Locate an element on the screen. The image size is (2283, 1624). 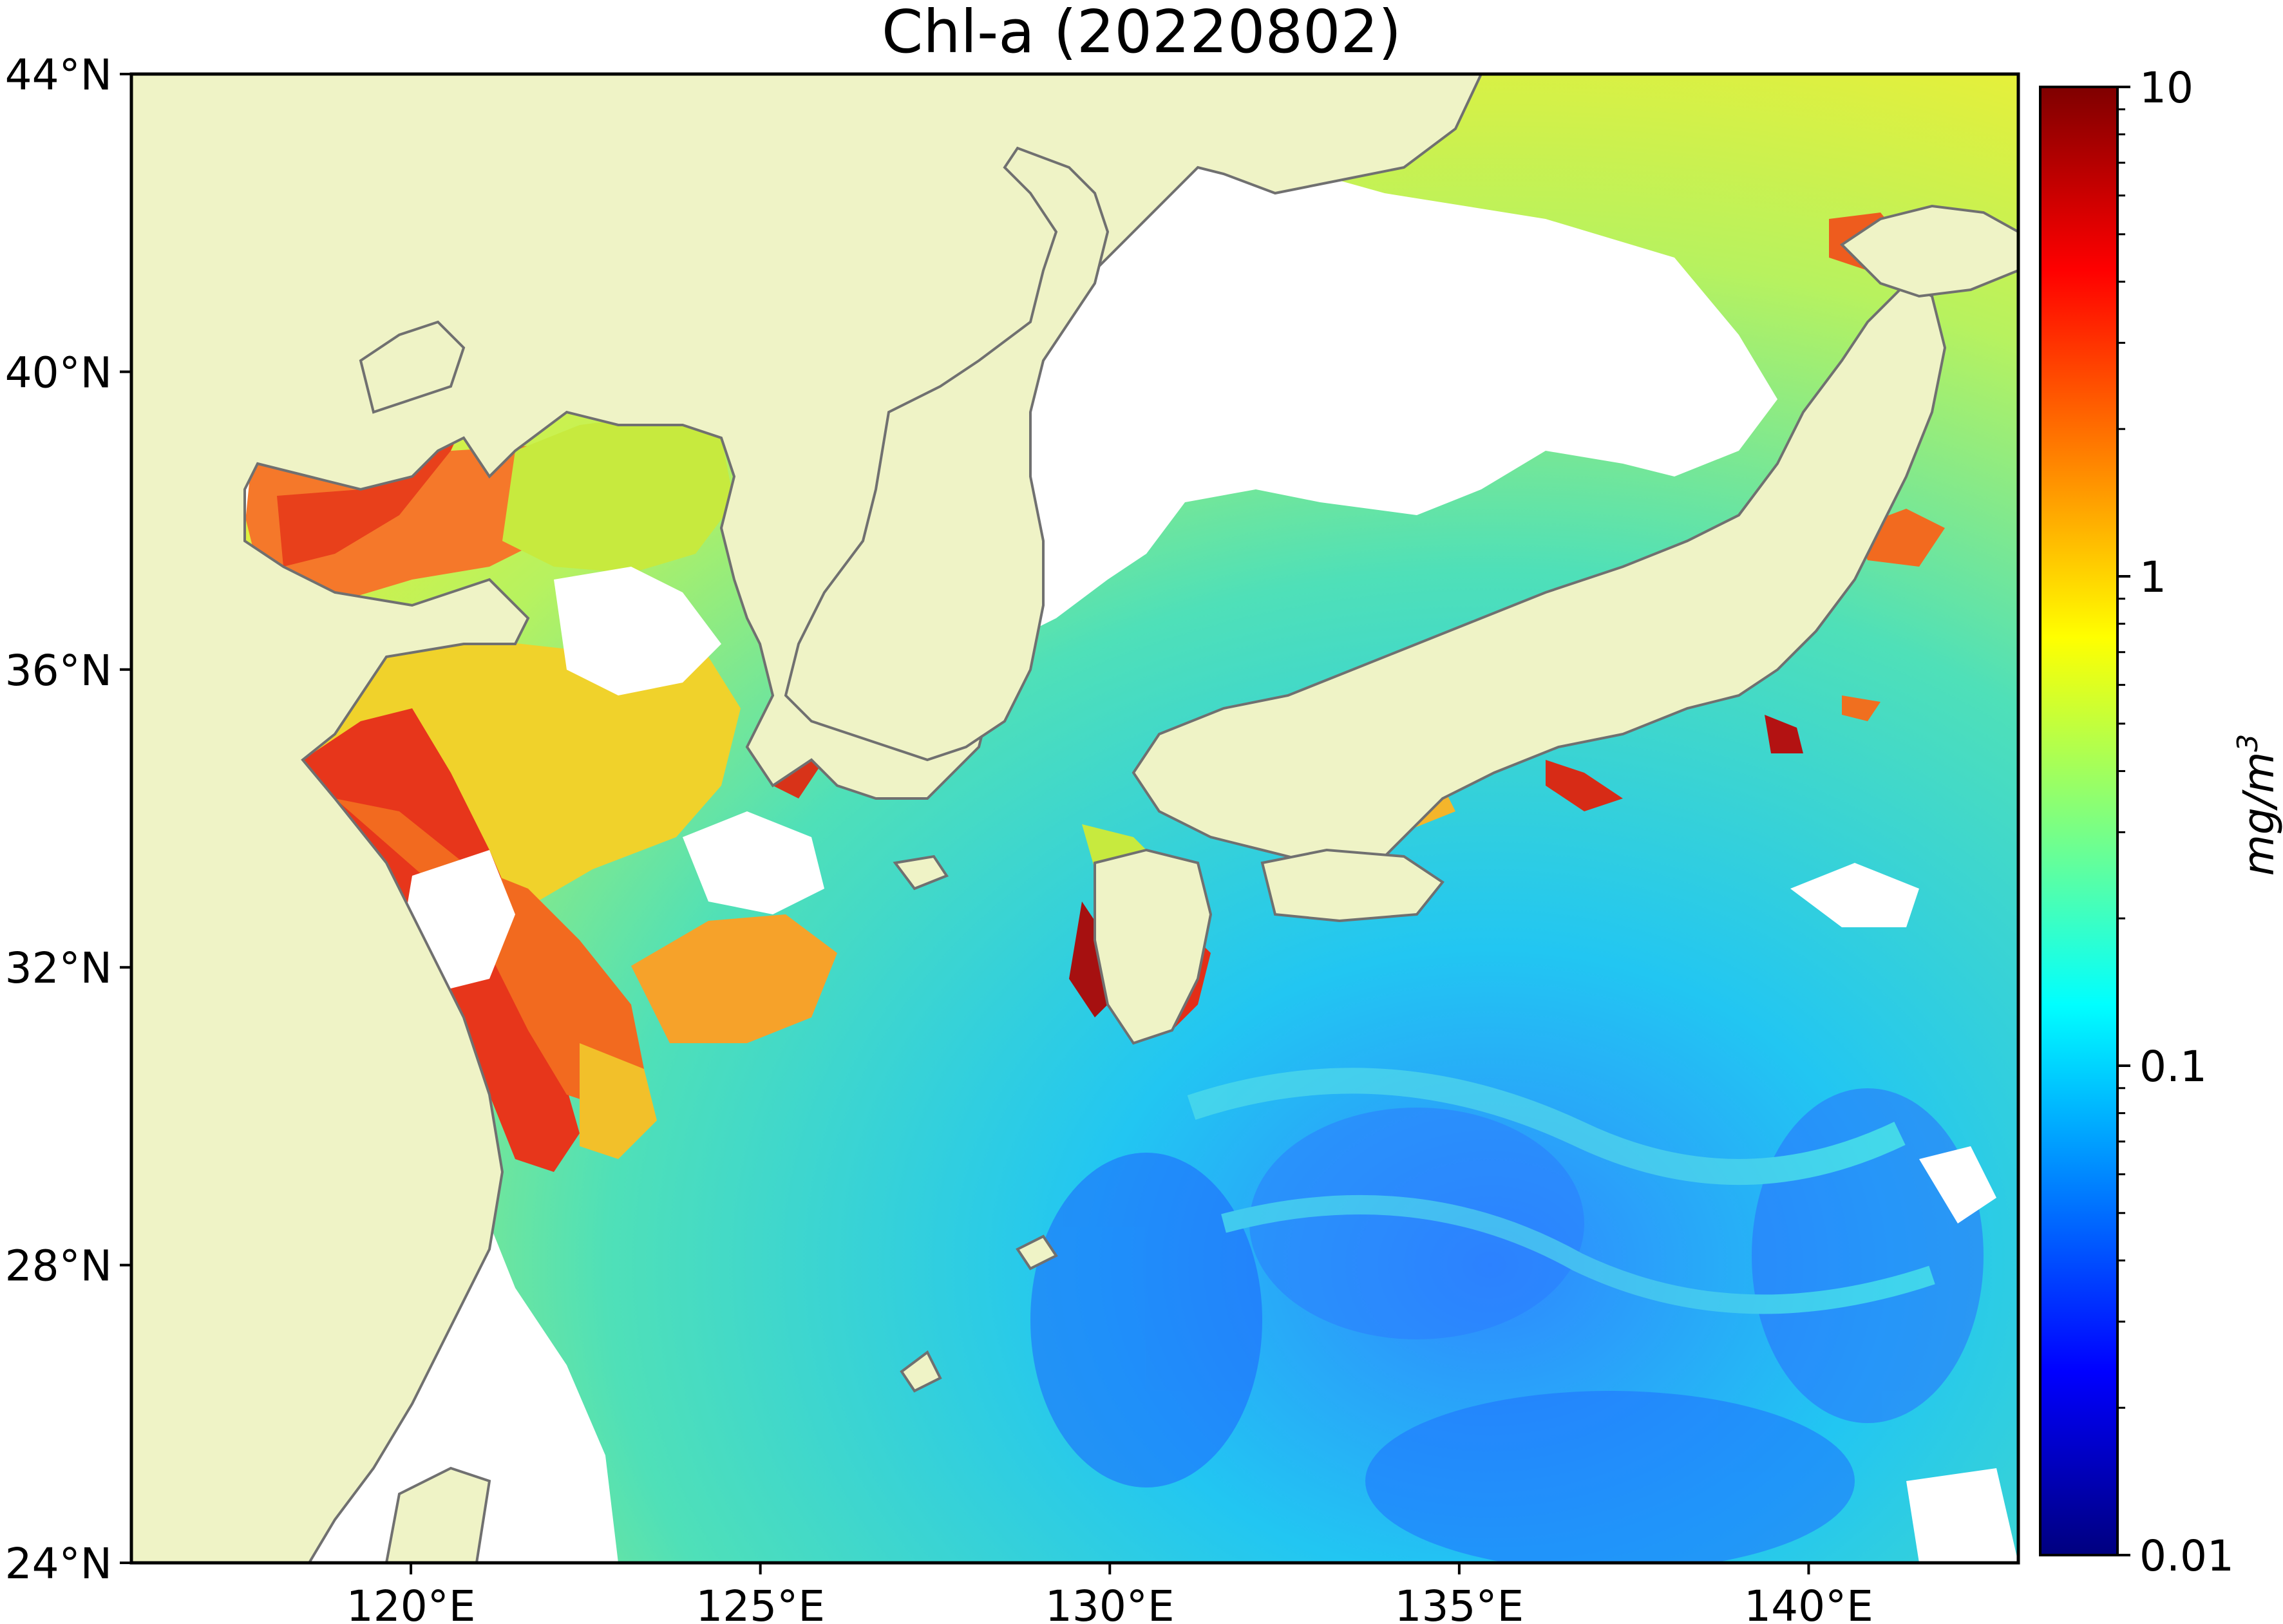
amami is located at coordinates (1037, 1252).